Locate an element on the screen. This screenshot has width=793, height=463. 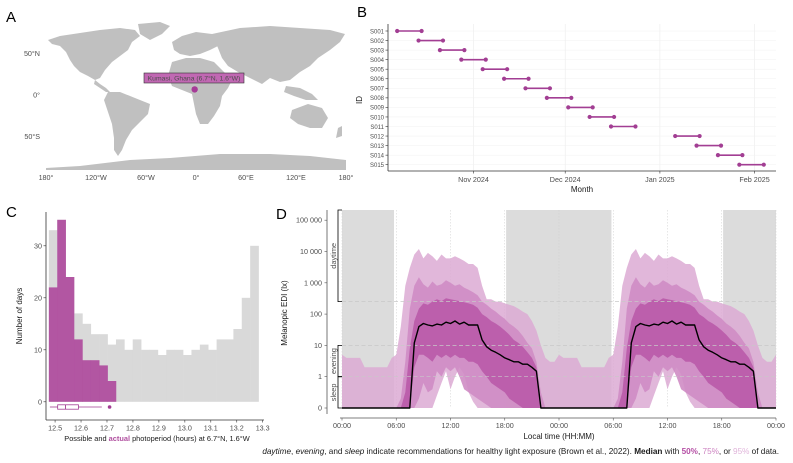
b-end-point-S014 is located at coordinates (742, 155).